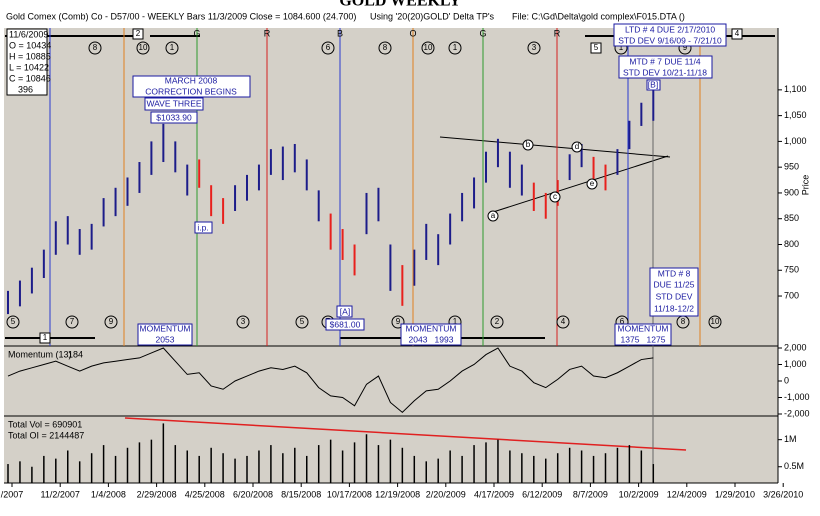  Describe the element at coordinates (791, 244) in the screenshot. I see `y-tick-label: 800` at that location.